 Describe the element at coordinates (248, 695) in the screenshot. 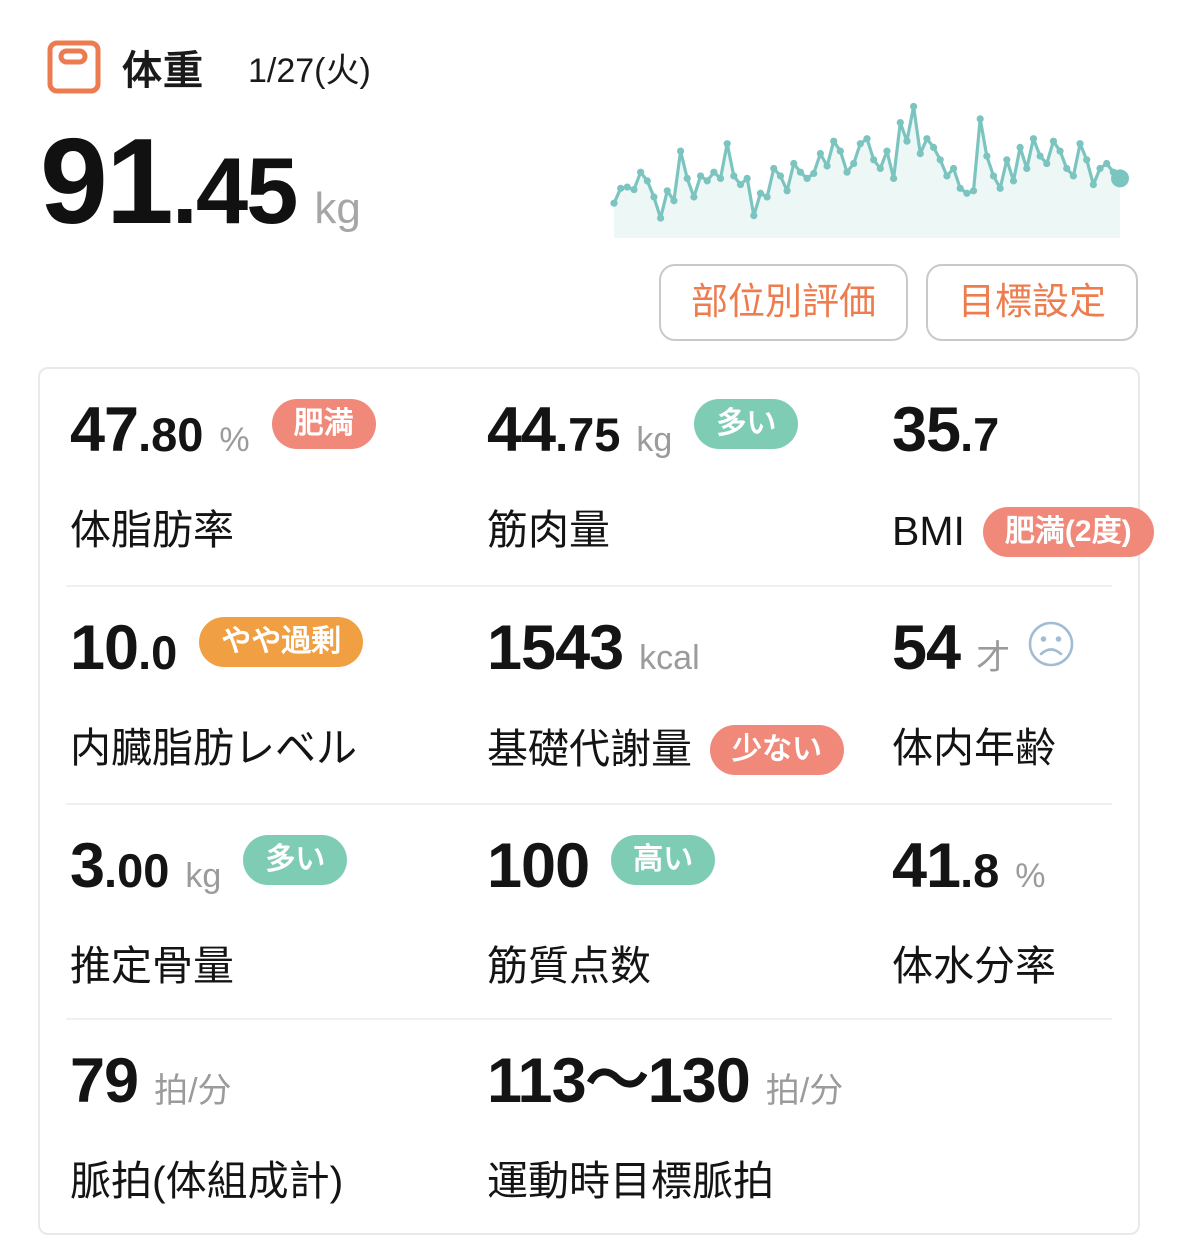

I see `metric-cell-visceral-fat-level: 10.0 やや過剰内臓脂肪レベル` at that location.